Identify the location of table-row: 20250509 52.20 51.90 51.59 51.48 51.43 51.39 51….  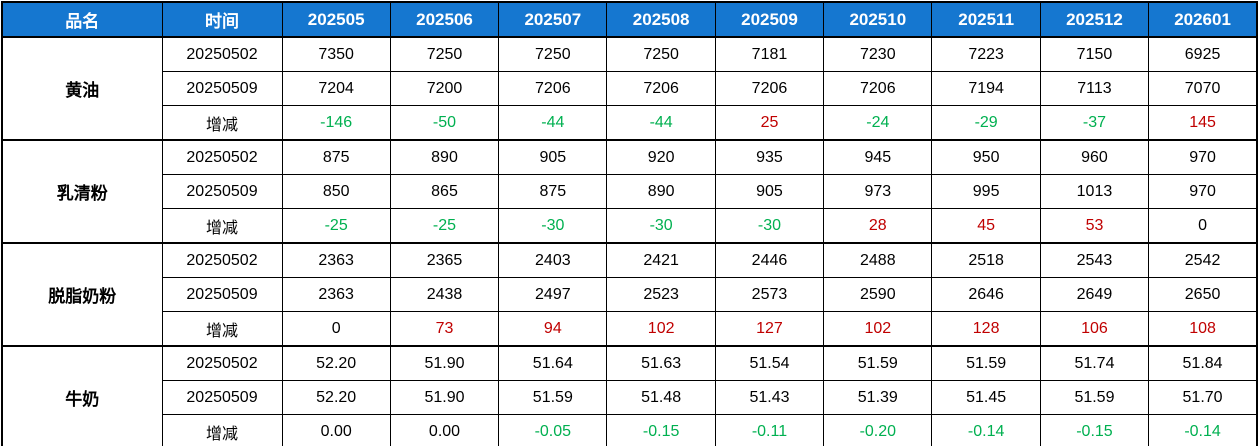
(630, 397).